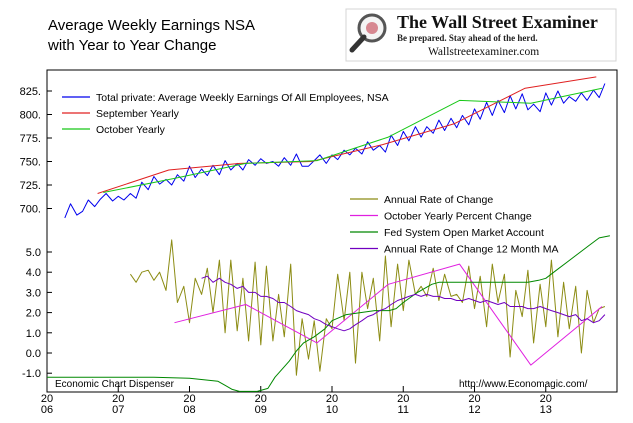 This screenshot has width=633, height=423. I want to click on magnifier-icon, so click(368, 33).